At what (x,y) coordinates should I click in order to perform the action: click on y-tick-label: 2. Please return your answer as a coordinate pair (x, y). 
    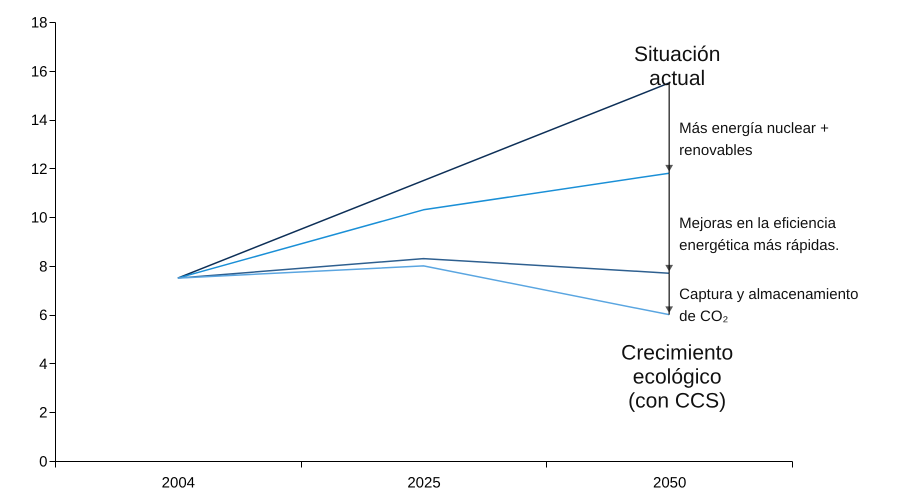
    Looking at the image, I should click on (43, 413).